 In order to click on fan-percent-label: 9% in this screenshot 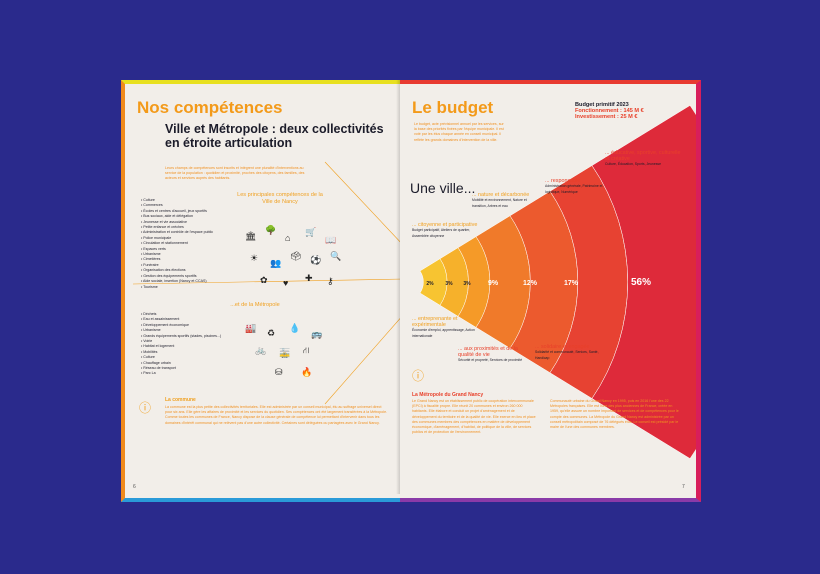, I will do `click(493, 283)`.